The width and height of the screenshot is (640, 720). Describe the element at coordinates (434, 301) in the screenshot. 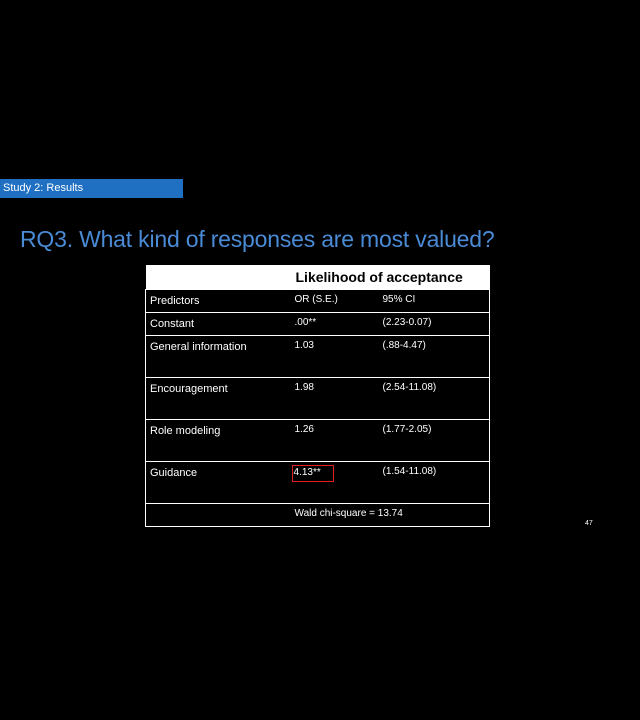

I see `column-header-ci: 95% CI` at that location.